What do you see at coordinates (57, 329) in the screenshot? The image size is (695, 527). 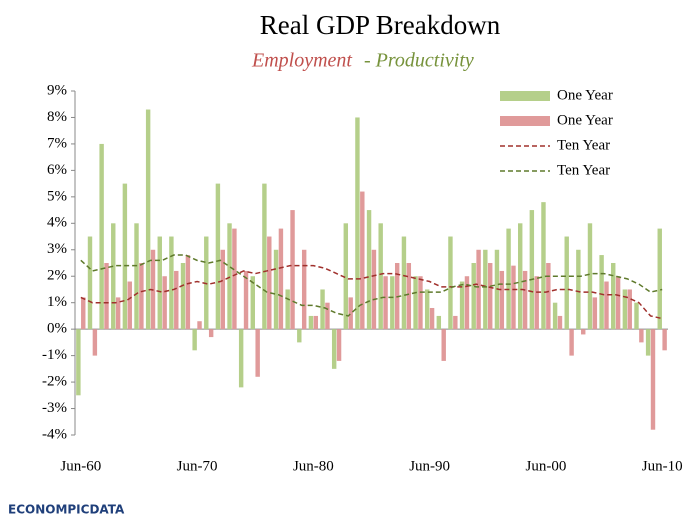 I see `y-tick-label: 0%` at bounding box center [57, 329].